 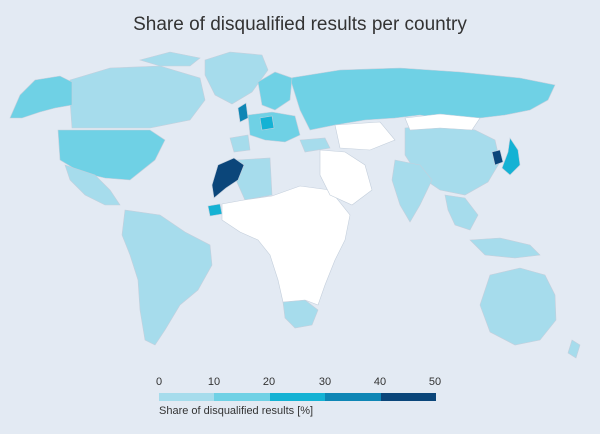 What do you see at coordinates (511, 156) in the screenshot?
I see `region-japan` at bounding box center [511, 156].